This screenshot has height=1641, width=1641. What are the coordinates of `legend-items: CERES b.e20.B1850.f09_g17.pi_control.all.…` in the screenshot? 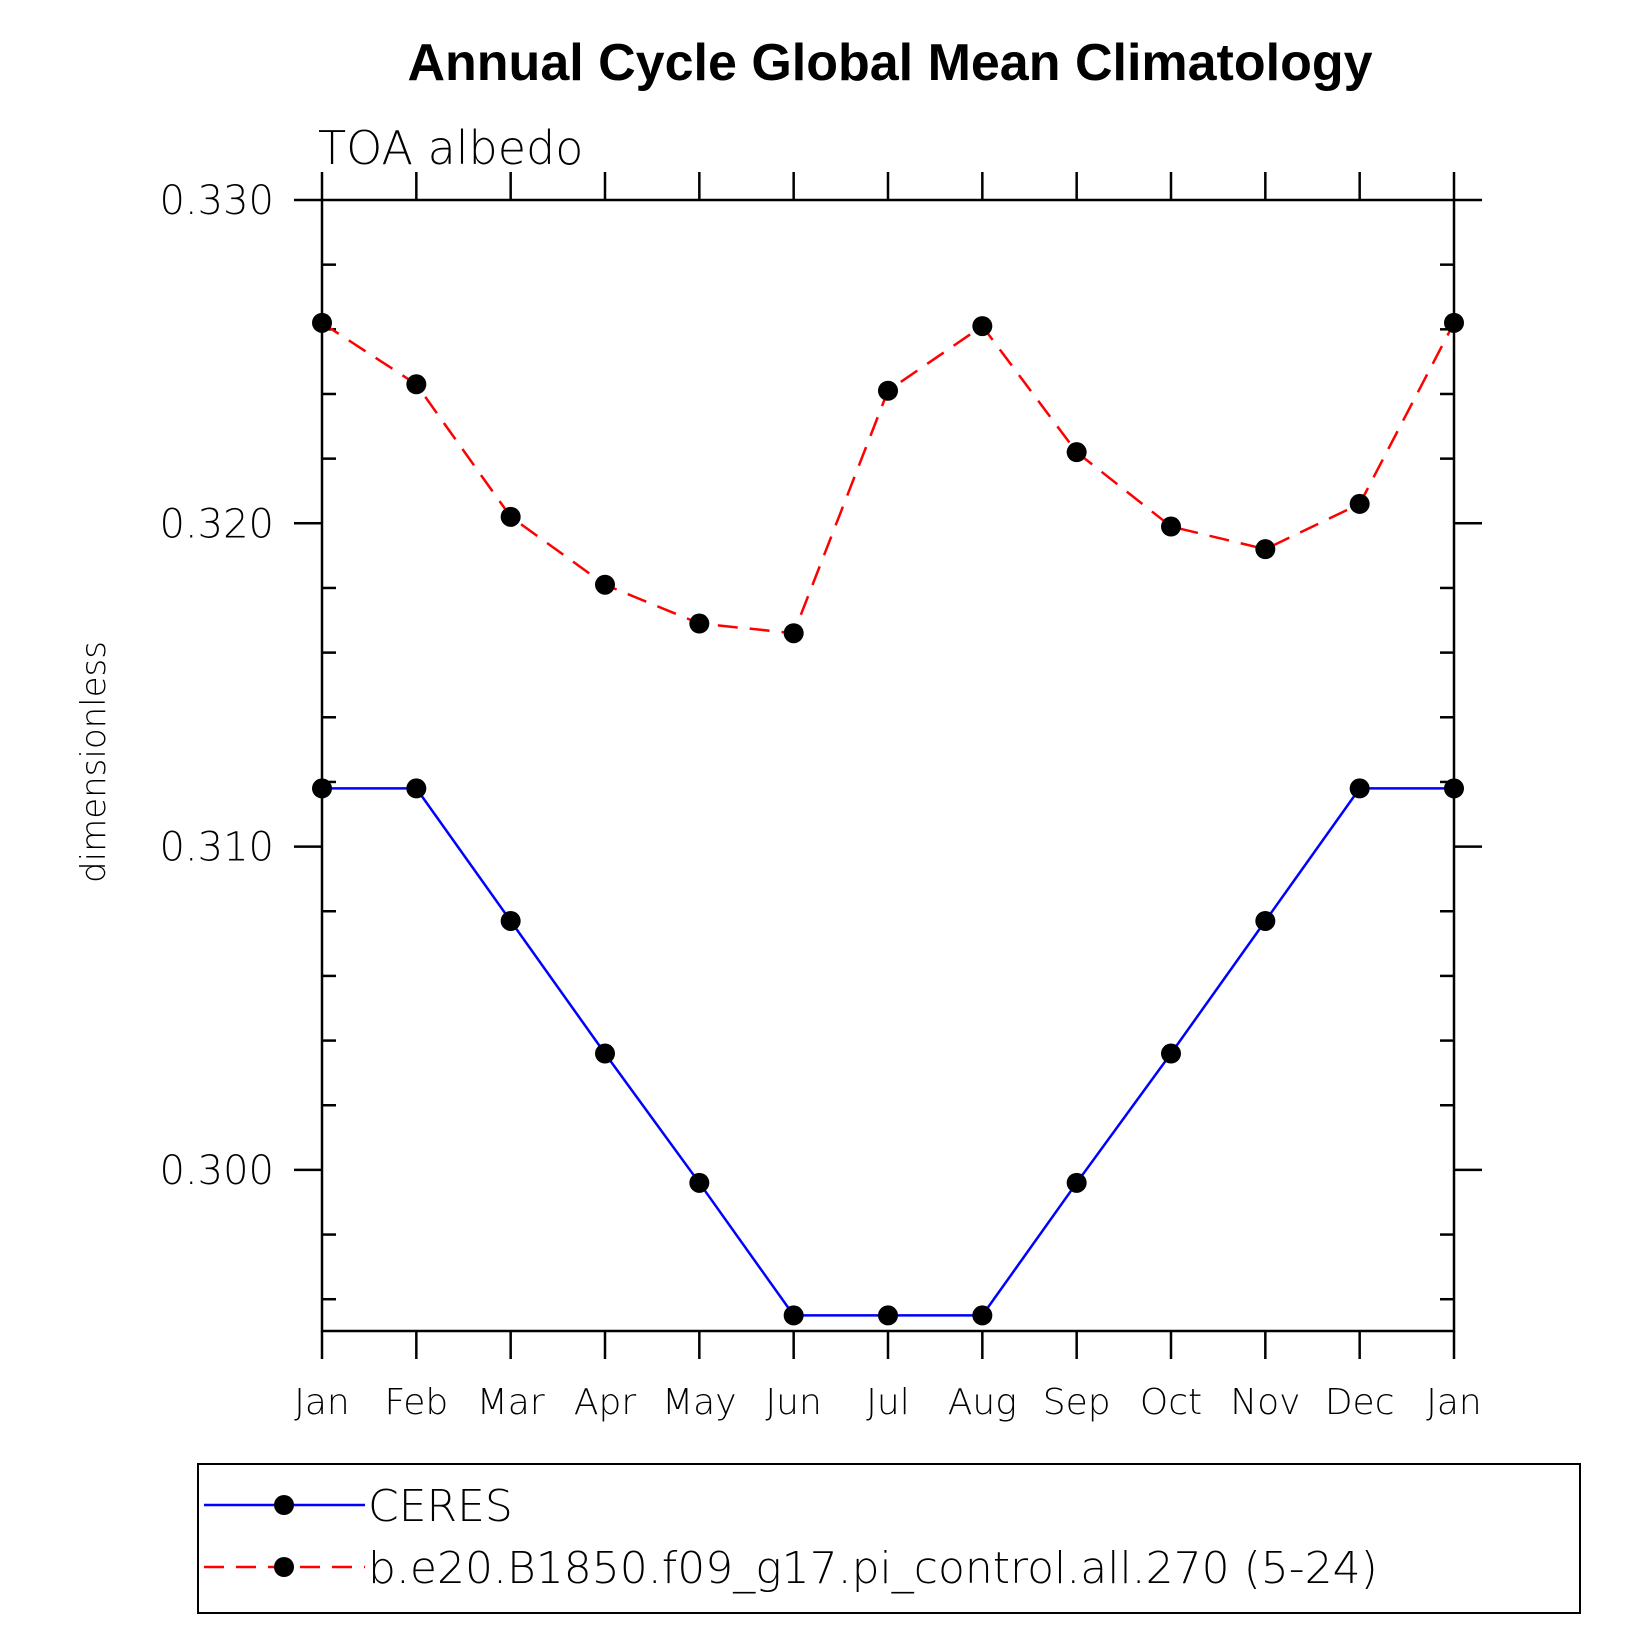 It's located at (791, 1537).